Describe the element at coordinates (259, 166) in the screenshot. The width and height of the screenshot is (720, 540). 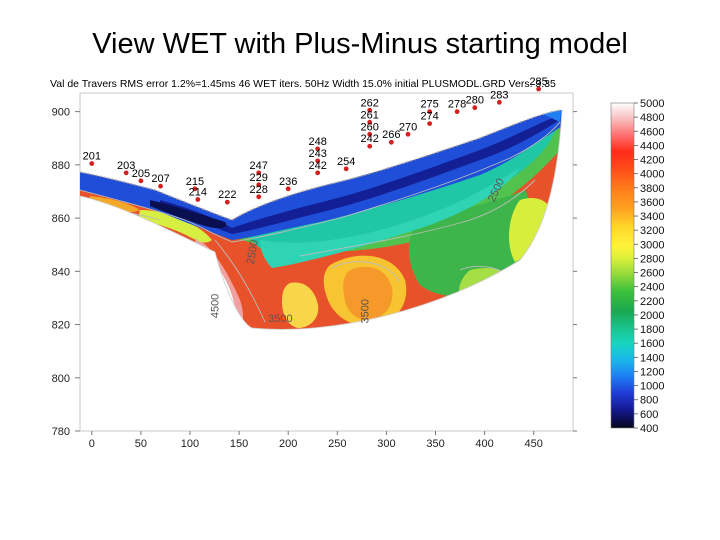
I see `receiver-label: 247` at that location.